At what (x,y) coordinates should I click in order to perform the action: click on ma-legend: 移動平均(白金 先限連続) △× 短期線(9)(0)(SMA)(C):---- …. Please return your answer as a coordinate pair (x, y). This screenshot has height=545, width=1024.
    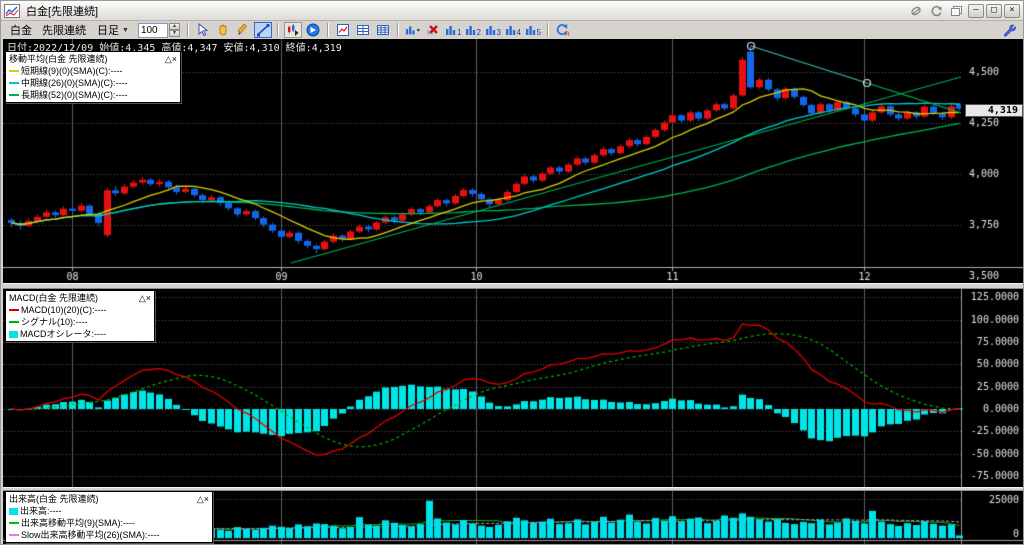
    Looking at the image, I should click on (93, 77).